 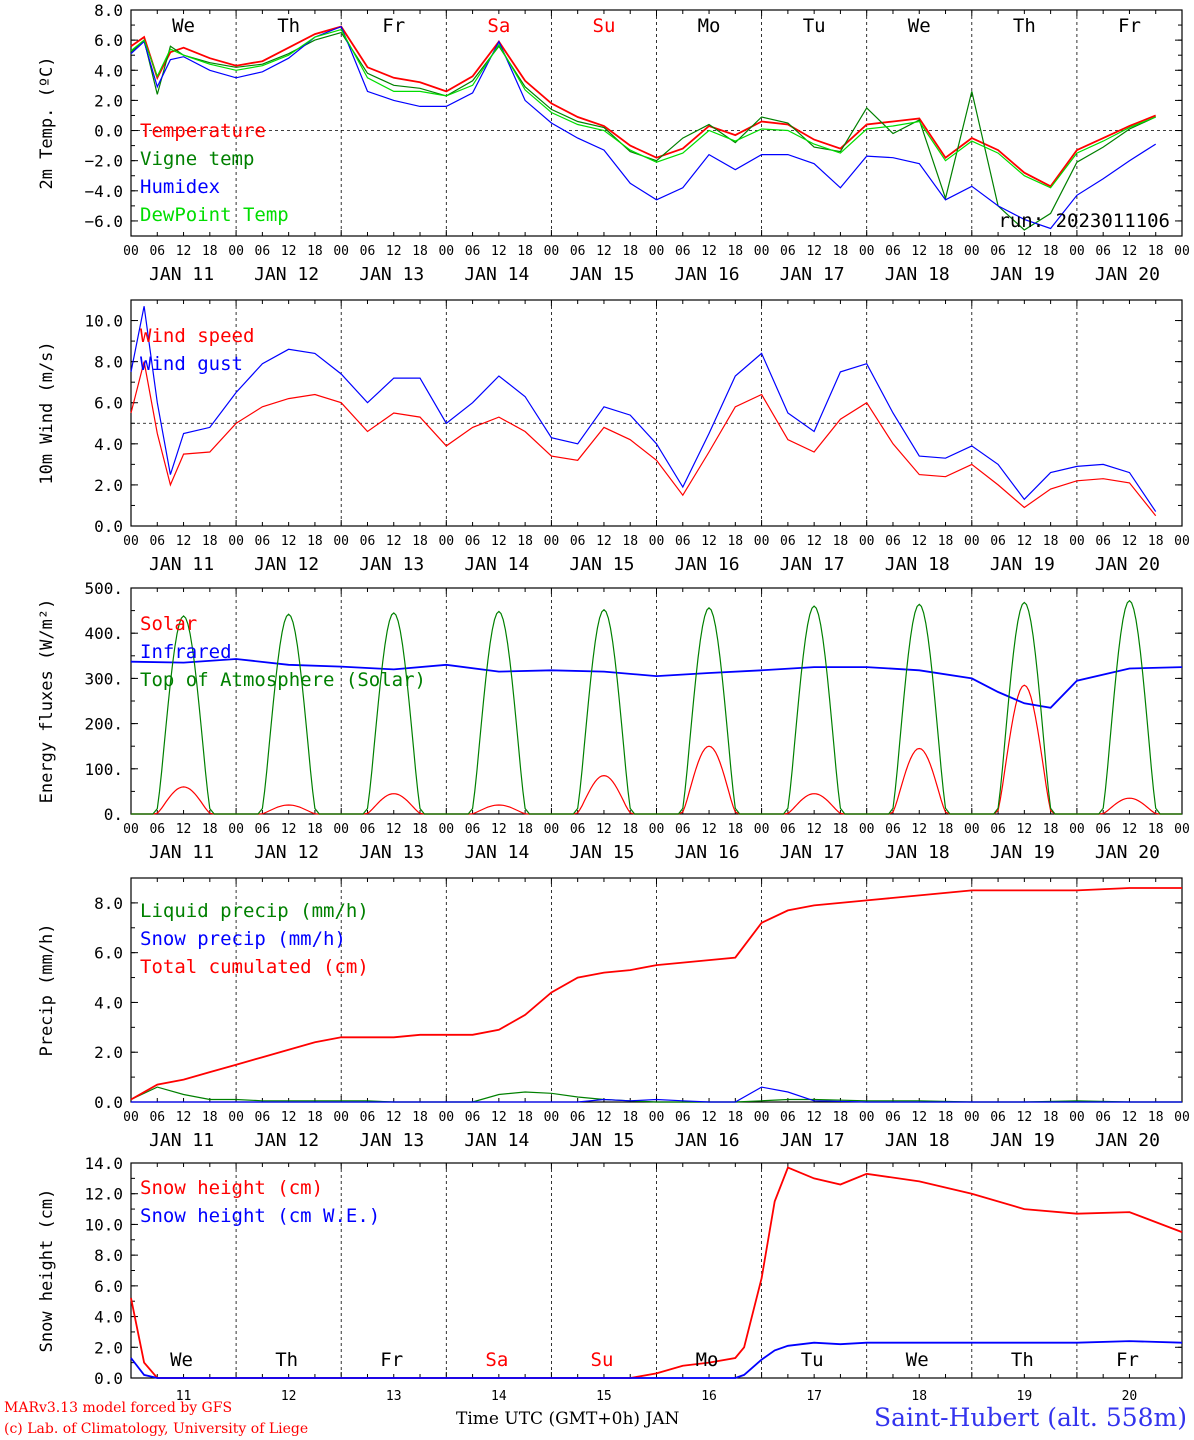 I want to click on legend-entry: Snow height (cm W.E.), so click(x=260, y=1216).